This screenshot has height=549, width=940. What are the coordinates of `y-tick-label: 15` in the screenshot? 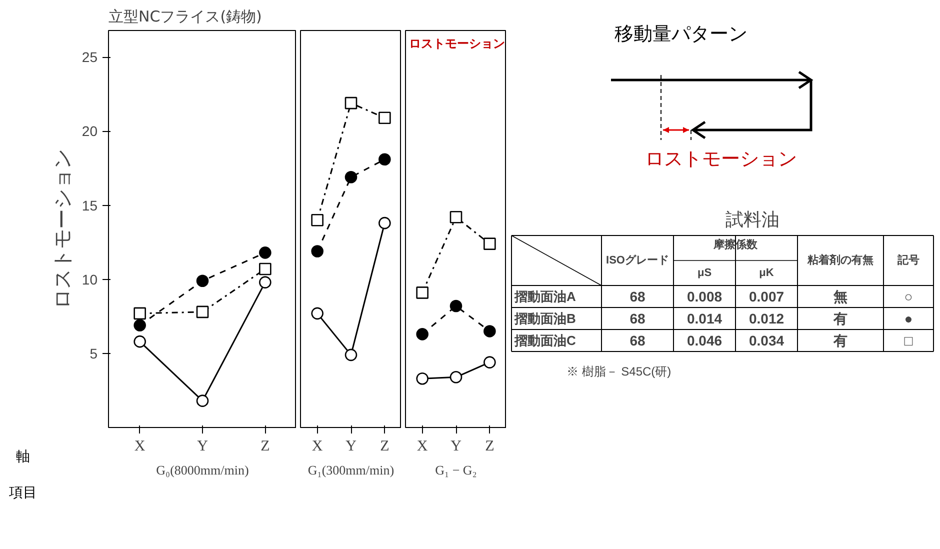 It's located at (90, 205).